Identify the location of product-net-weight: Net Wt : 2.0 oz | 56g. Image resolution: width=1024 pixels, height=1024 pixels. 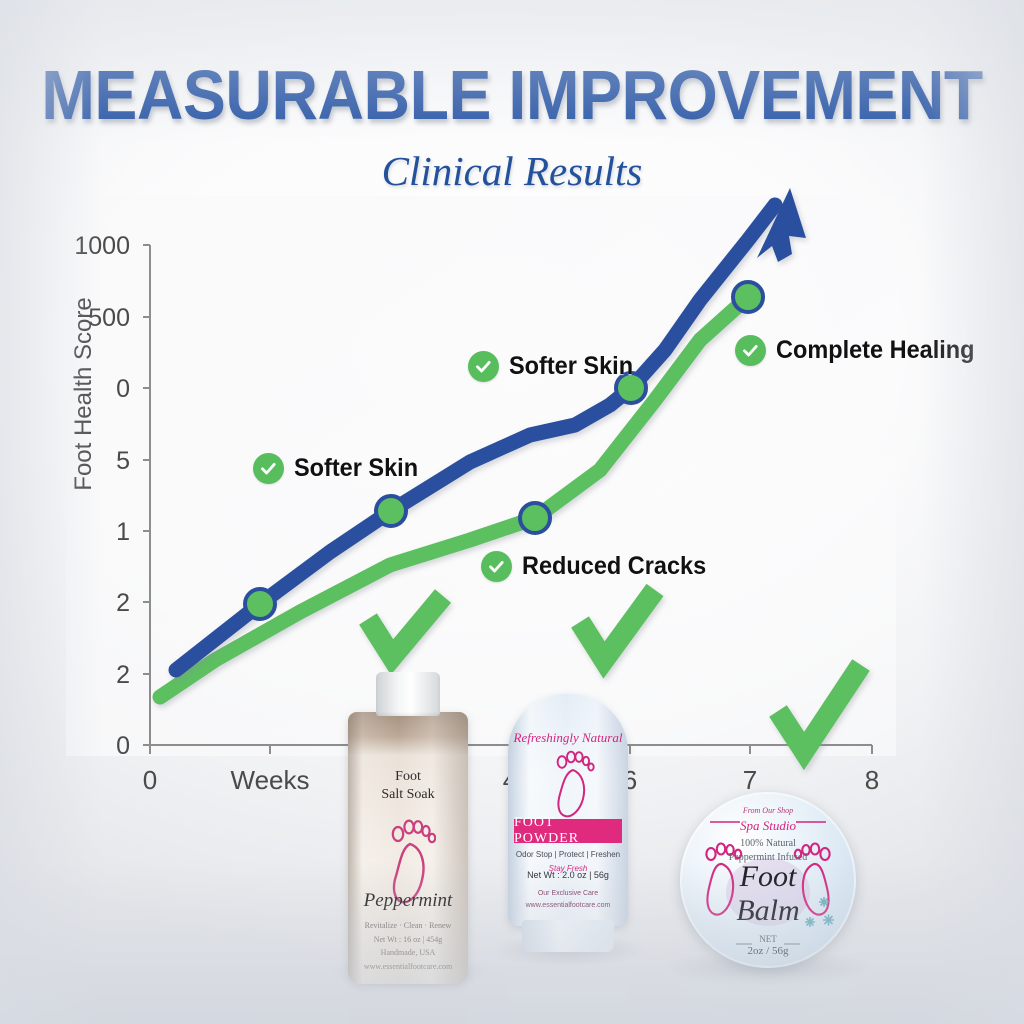
(568, 875).